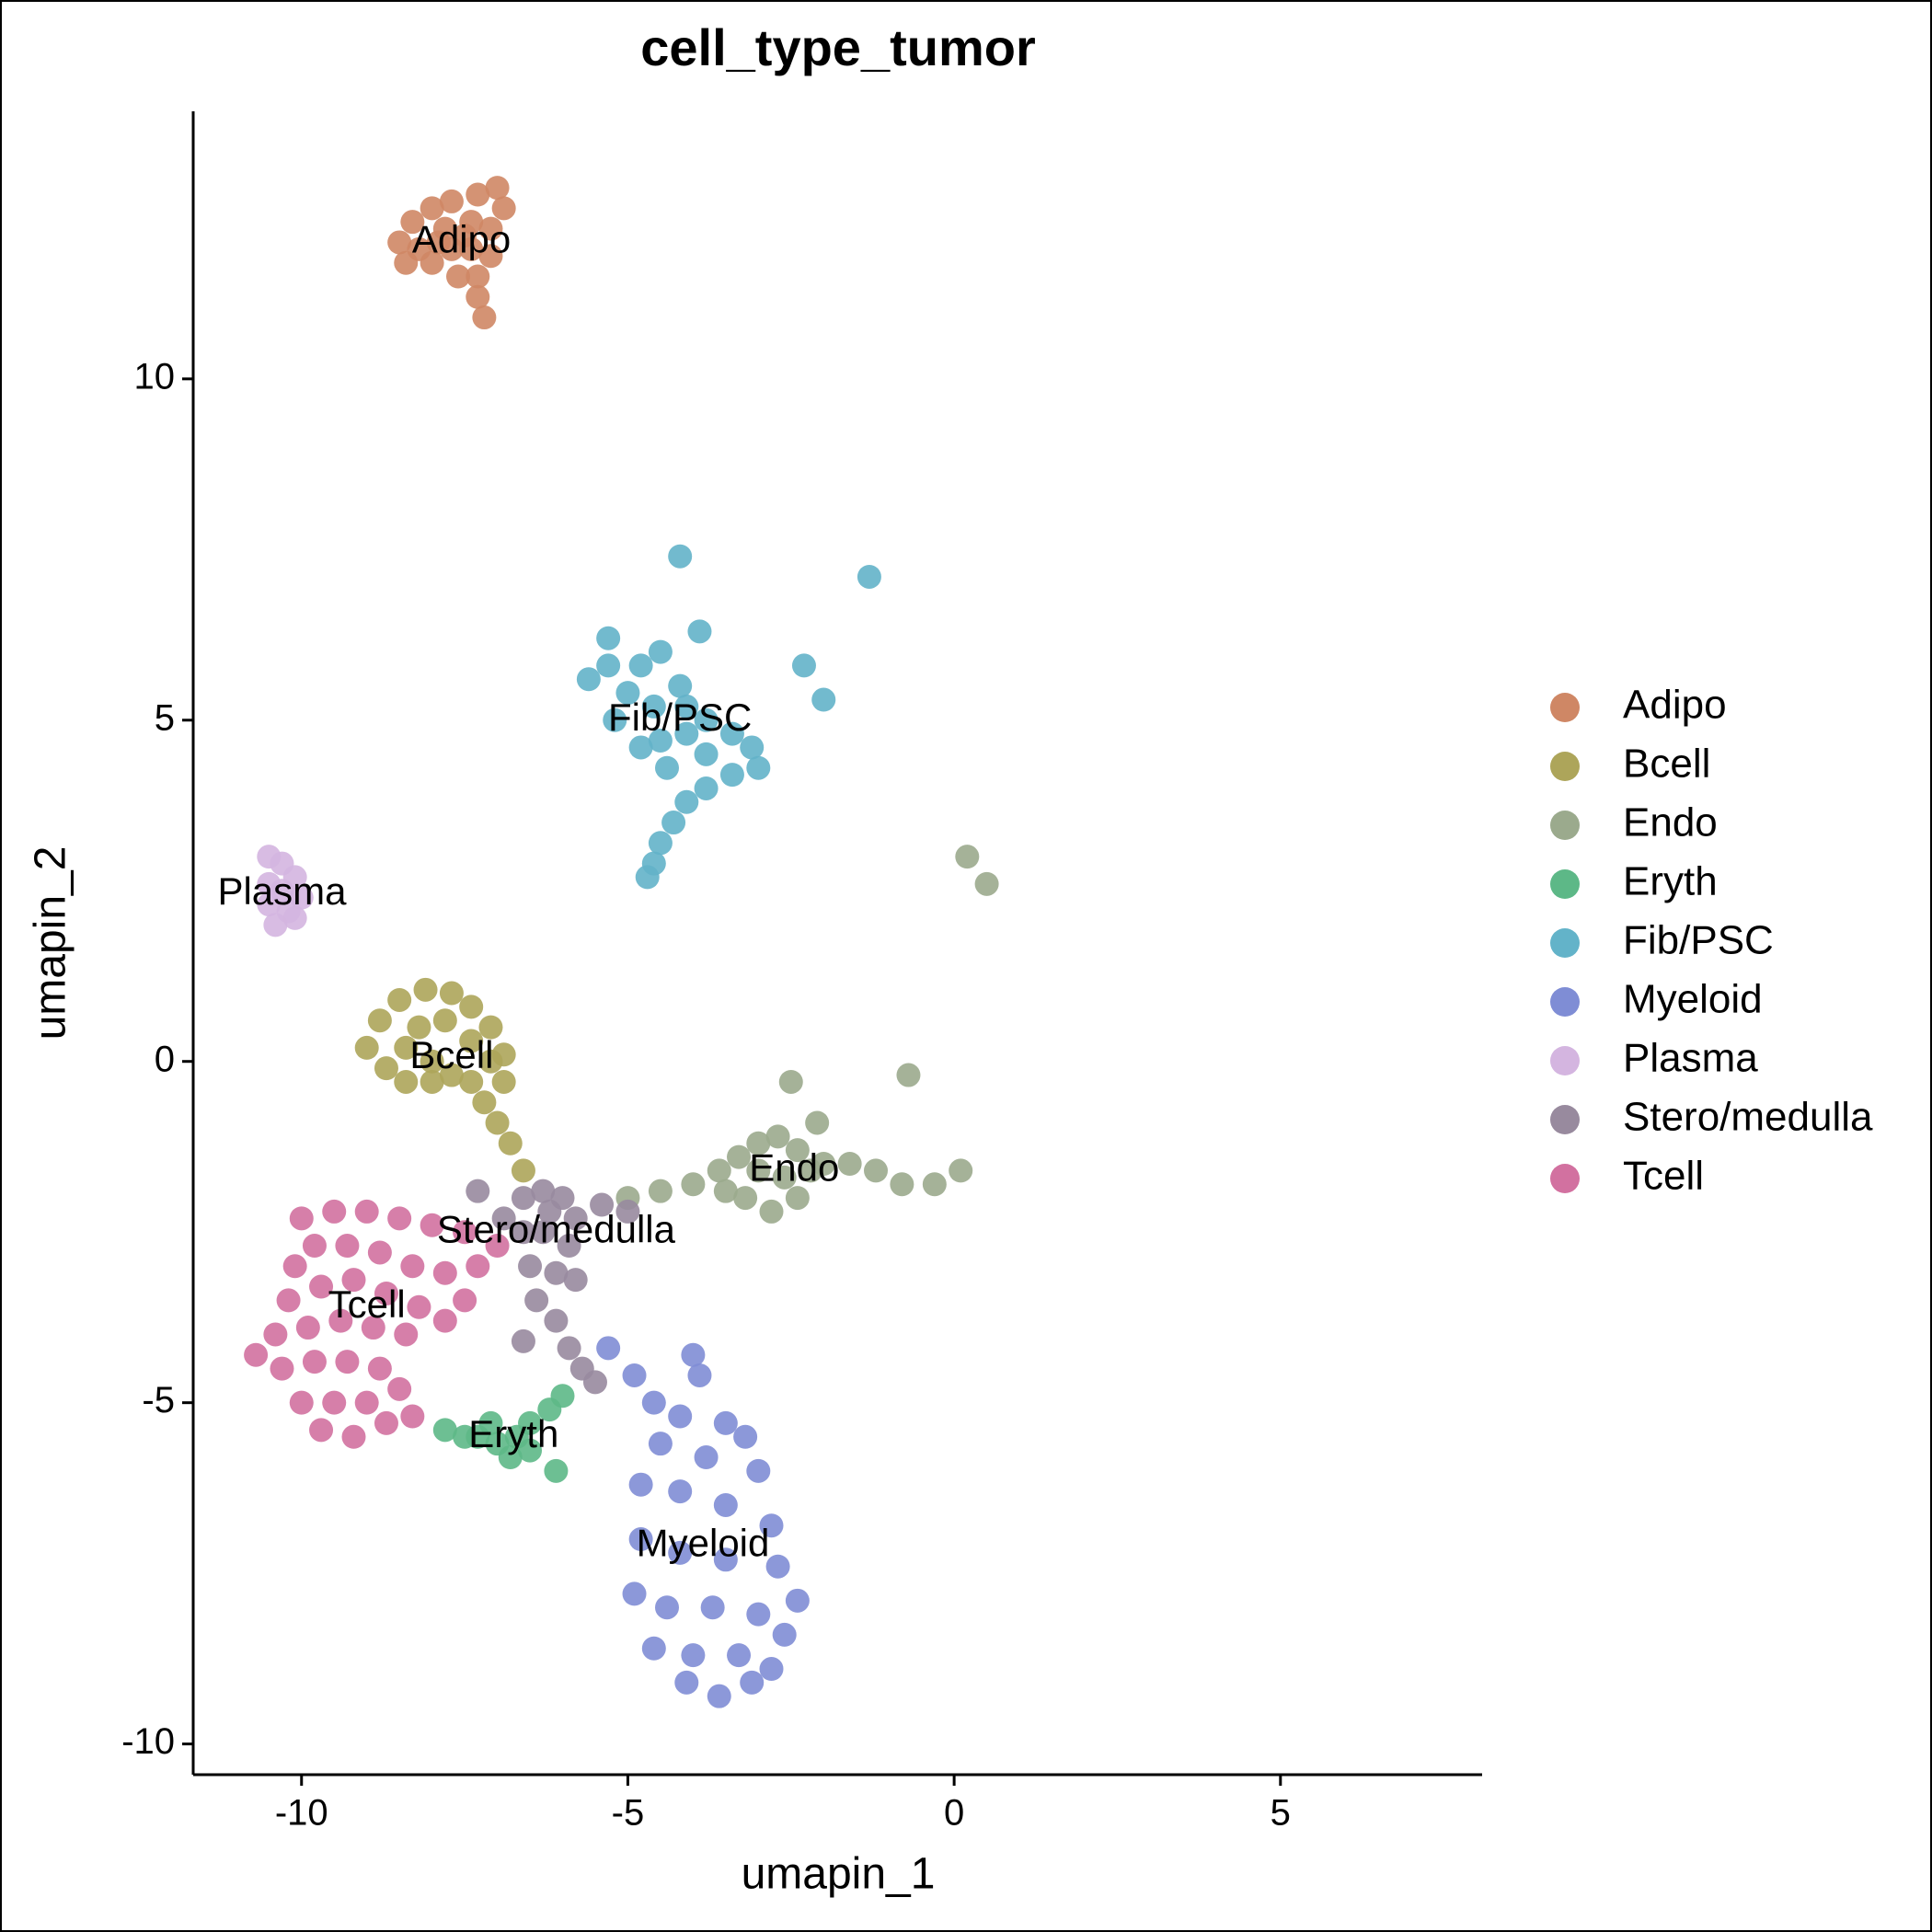 This screenshot has width=1932, height=1932. I want to click on y-tick-label: -5, so click(158, 1400).